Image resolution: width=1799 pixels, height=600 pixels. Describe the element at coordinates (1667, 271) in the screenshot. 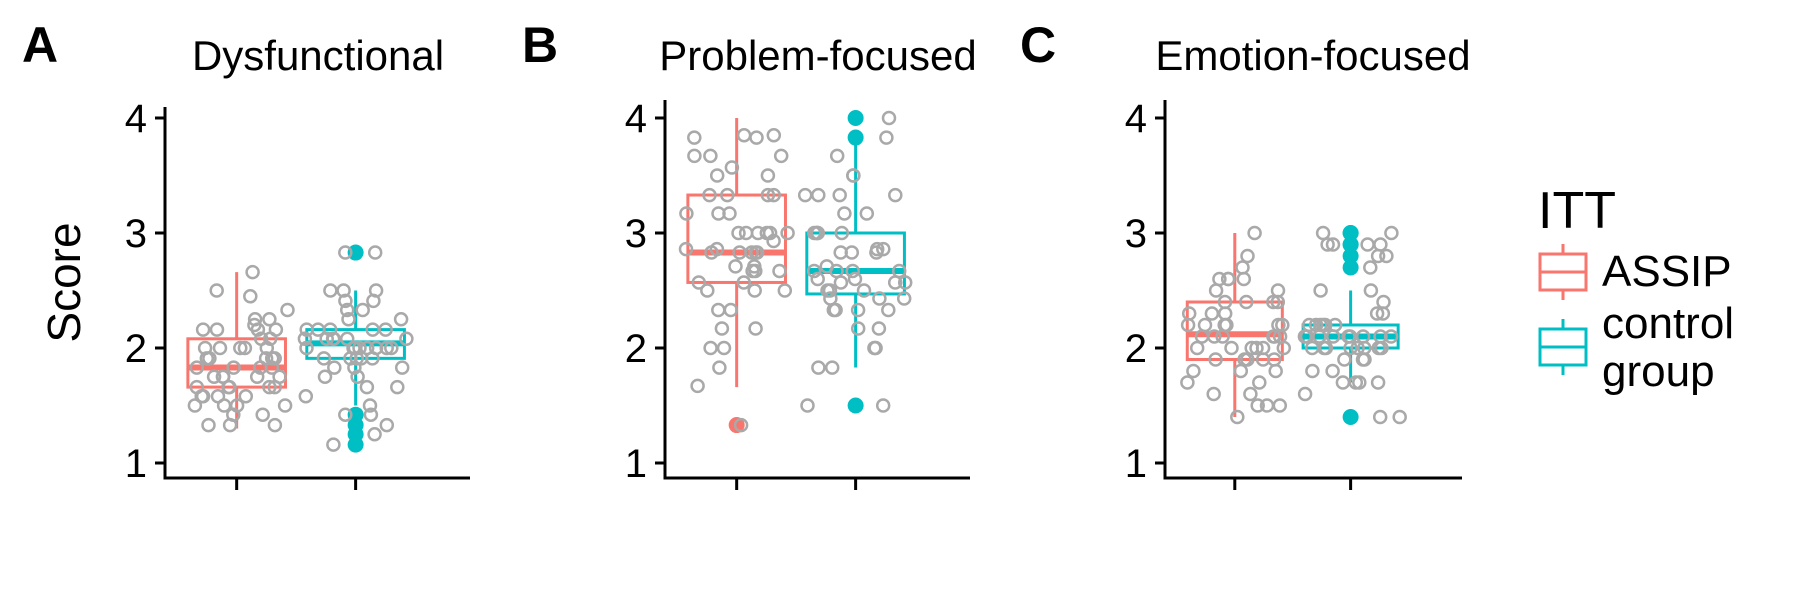

I see `legend-label: ASSIP` at that location.